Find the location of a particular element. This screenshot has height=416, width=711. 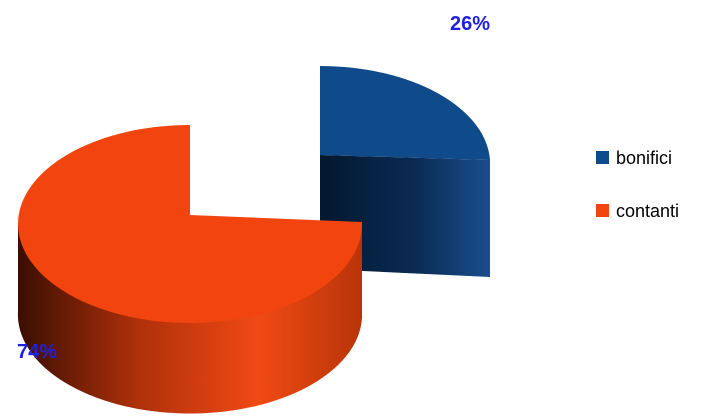

legend-item-bonifici: bonifici is located at coordinates (634, 158).